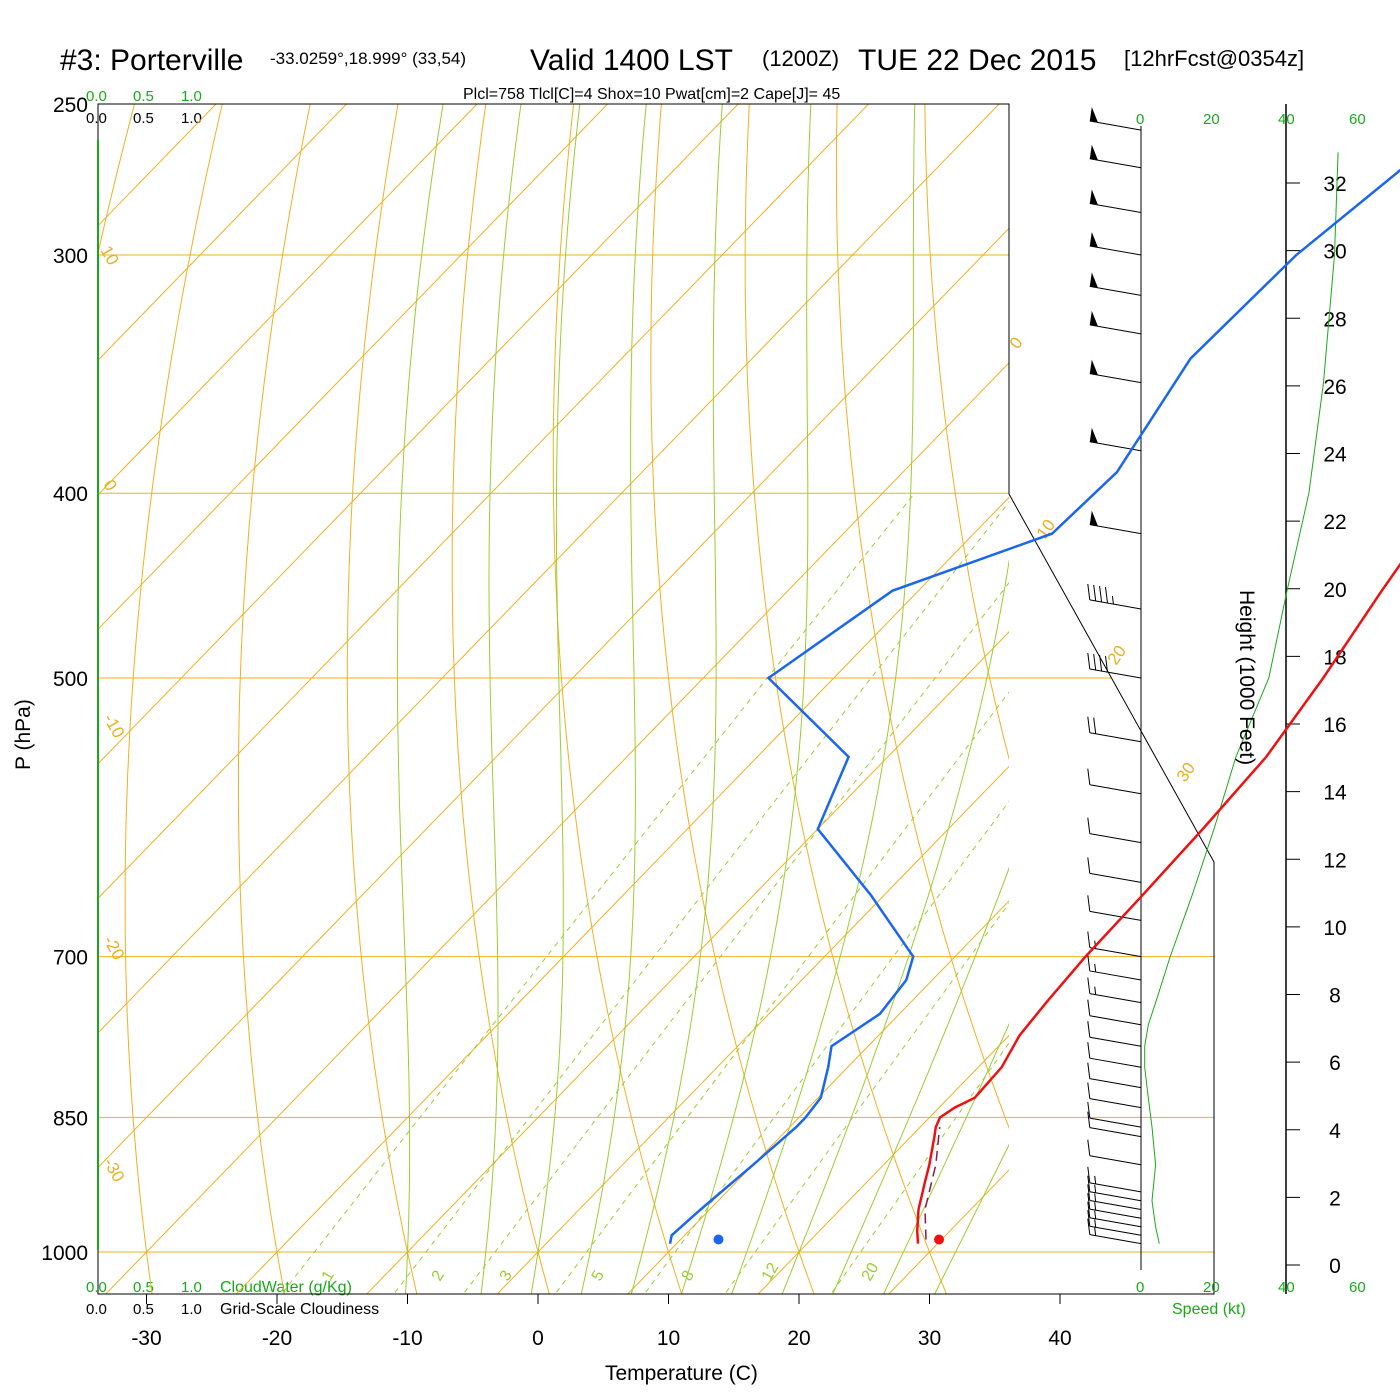  I want to click on x-tick--30: -30, so click(146, 1338).